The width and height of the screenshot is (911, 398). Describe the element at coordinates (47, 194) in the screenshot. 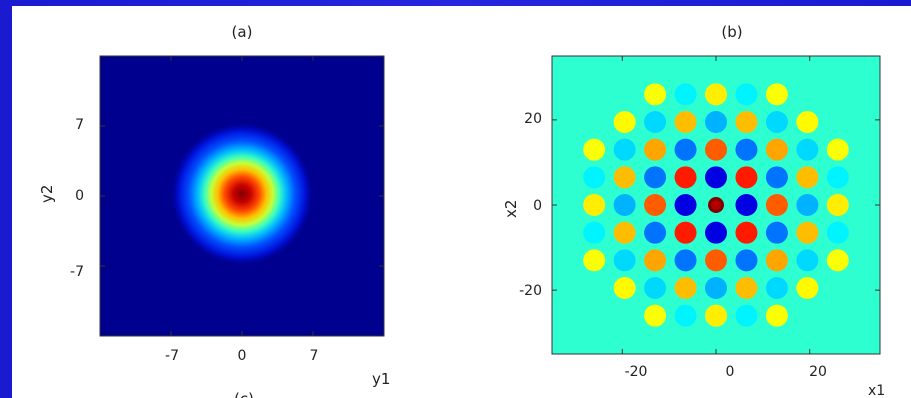

I see `panel-a-ylabel: y2` at that location.